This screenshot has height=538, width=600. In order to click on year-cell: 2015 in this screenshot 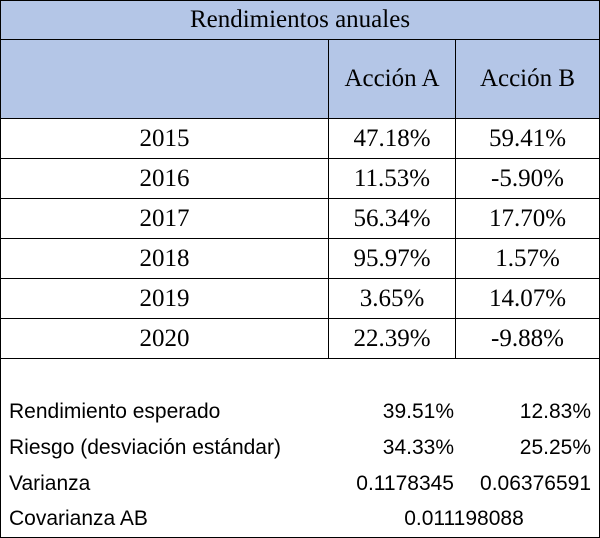, I will do `click(164, 138)`.